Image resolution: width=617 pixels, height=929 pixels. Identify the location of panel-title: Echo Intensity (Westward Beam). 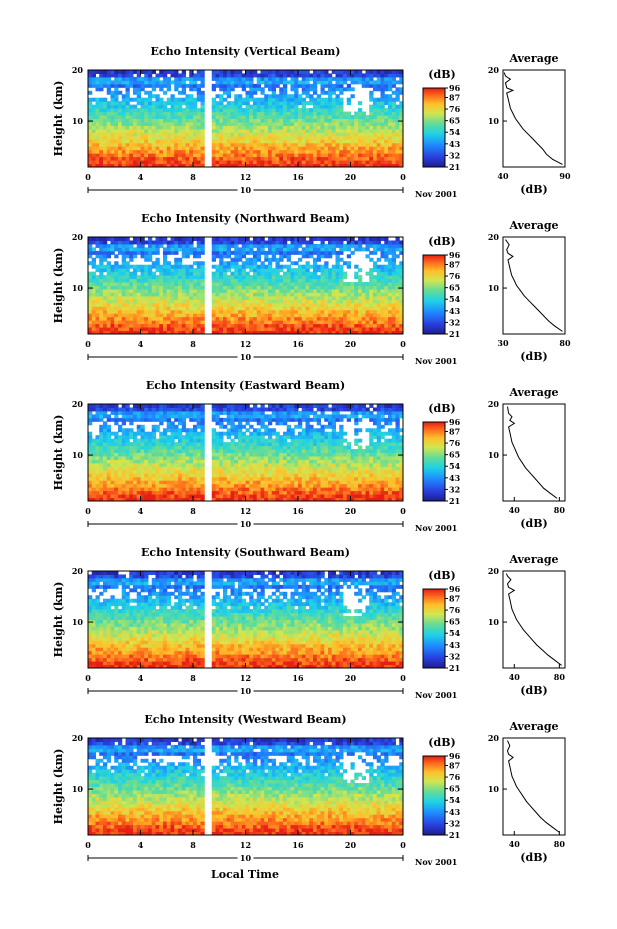
(245, 719).